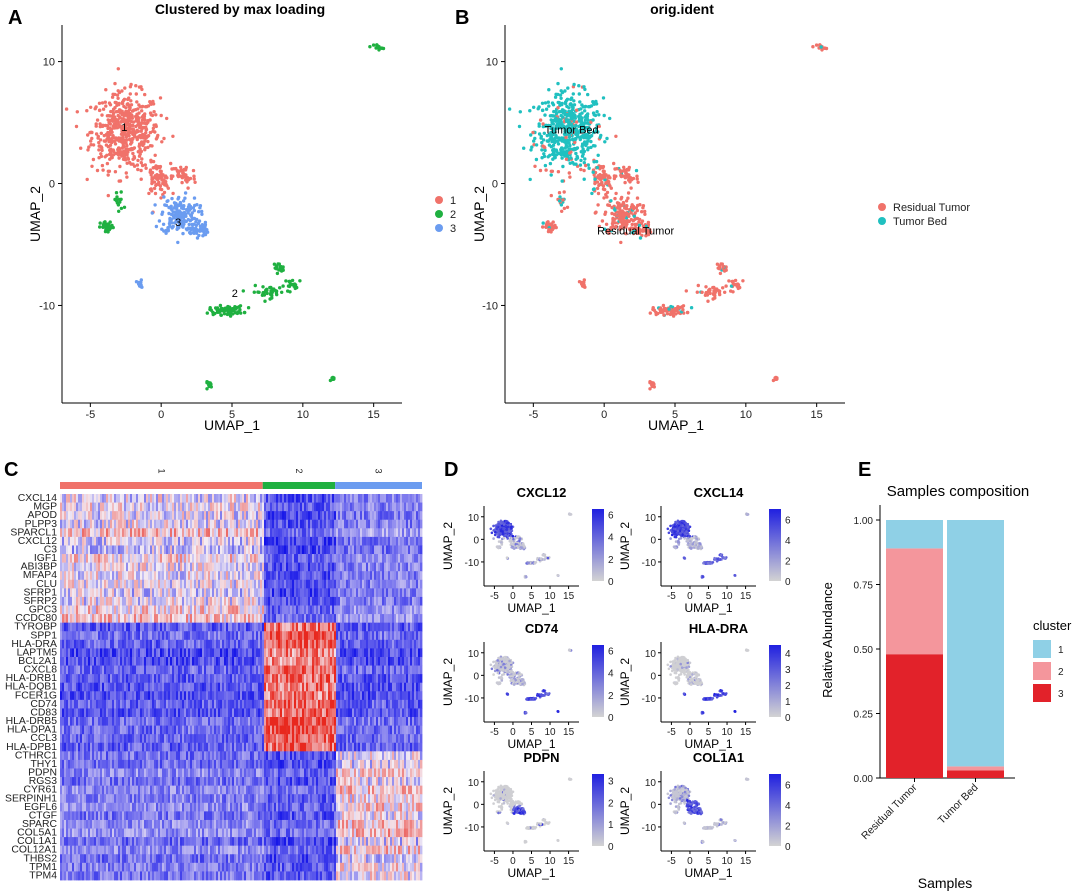 This screenshot has width=1072, height=893. I want to click on panel-letter-d: D, so click(451, 470).